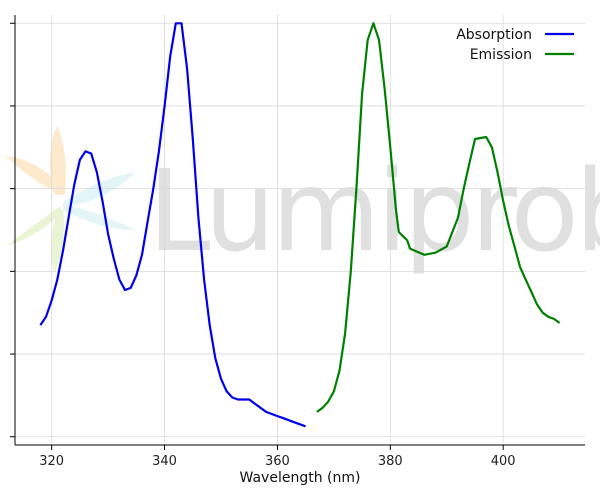 This screenshot has width=600, height=500. I want to click on x-tick-label-340: 340, so click(164, 461).